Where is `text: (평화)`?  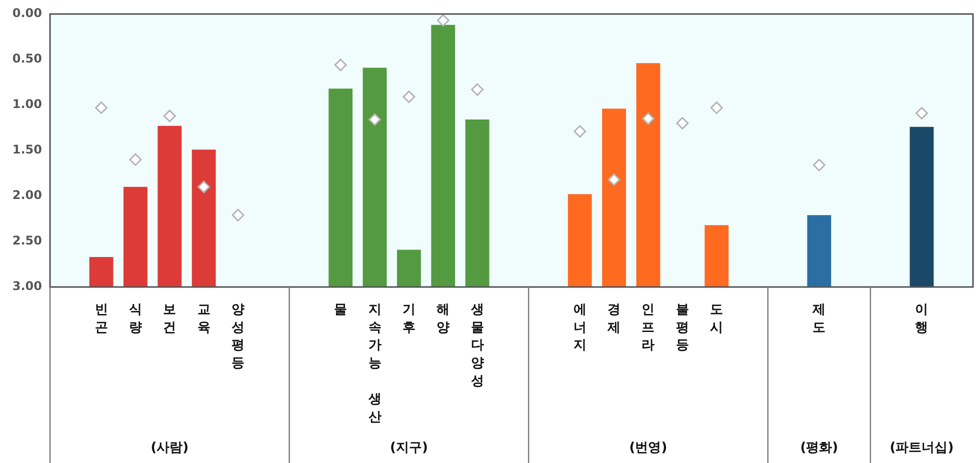
text: (평화) is located at coordinates (819, 448).